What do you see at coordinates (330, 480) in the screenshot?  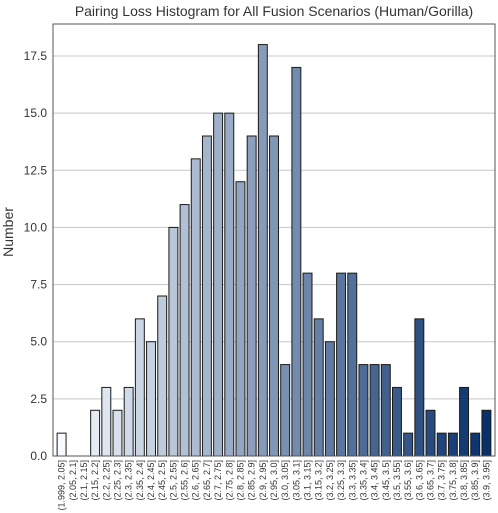 I see `x-tick-label: (3.2, 3.25]` at bounding box center [330, 480].